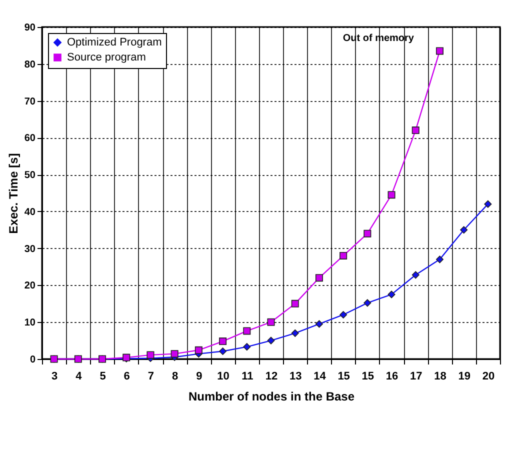 This screenshot has width=527, height=449. I want to click on y-tick-label: 30, so click(30, 249).